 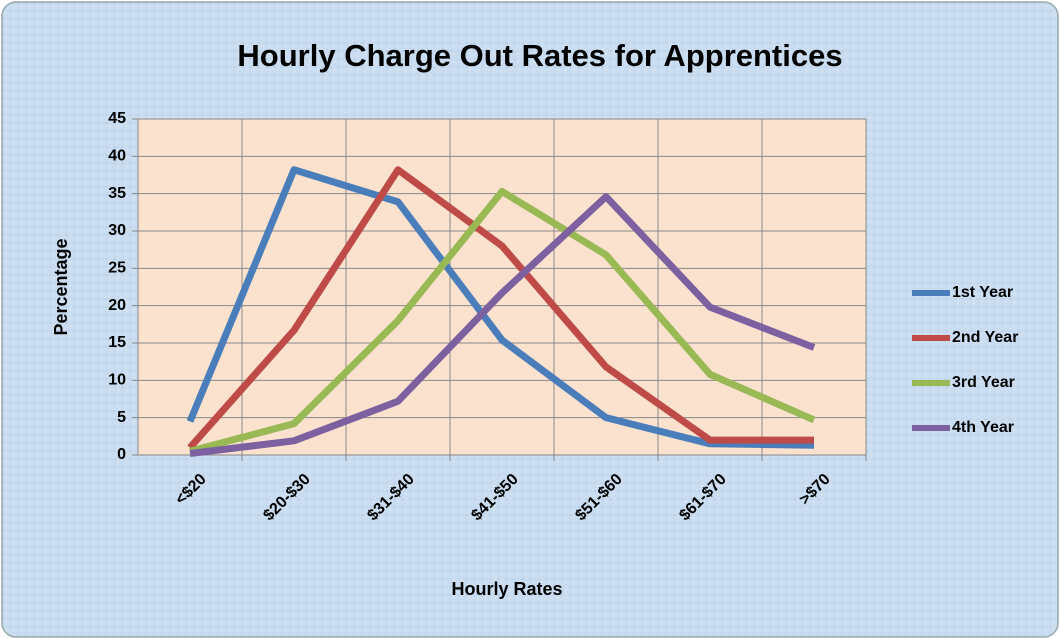 I want to click on legend-label: 3rd Year, so click(x=983, y=382).